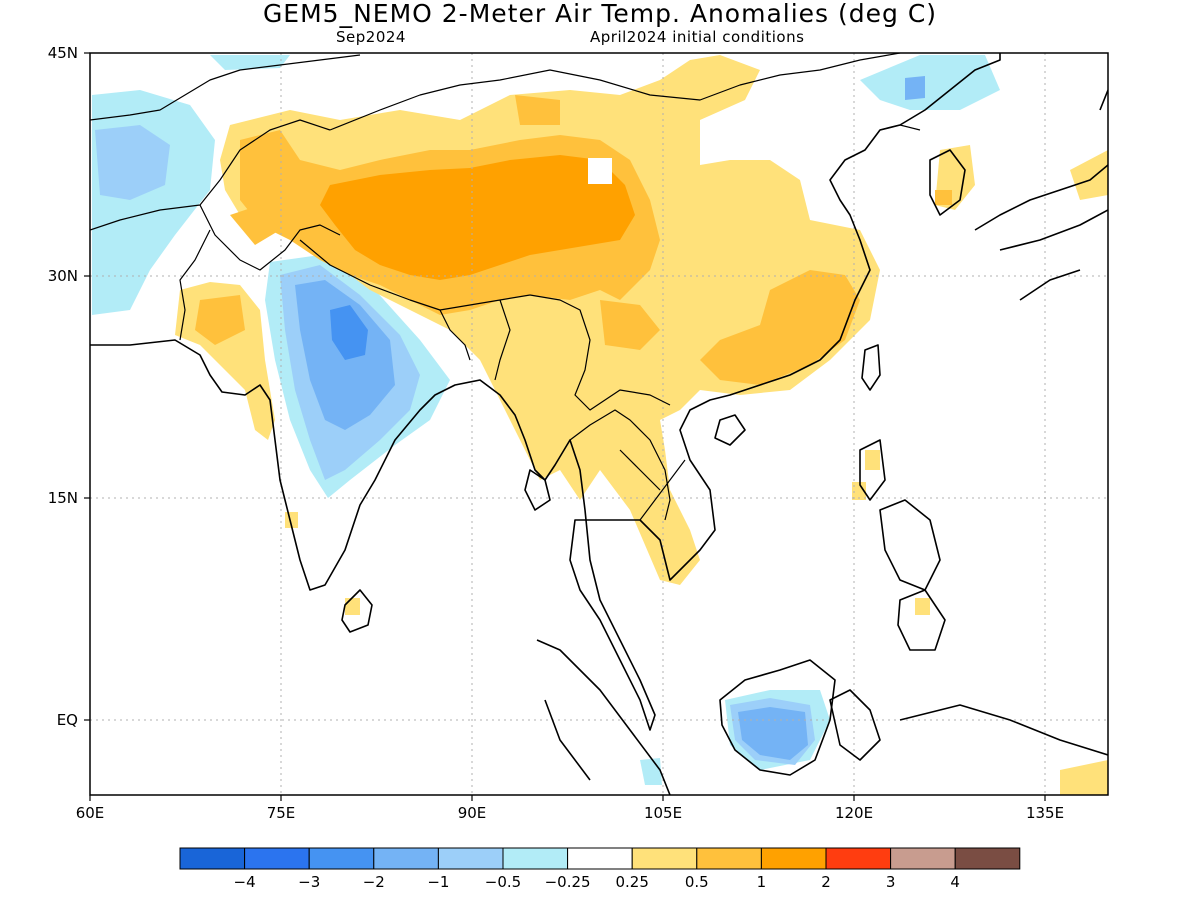 The width and height of the screenshot is (1200, 900). Describe the element at coordinates (663, 813) in the screenshot. I see `x-tick-label: 105E` at that location.